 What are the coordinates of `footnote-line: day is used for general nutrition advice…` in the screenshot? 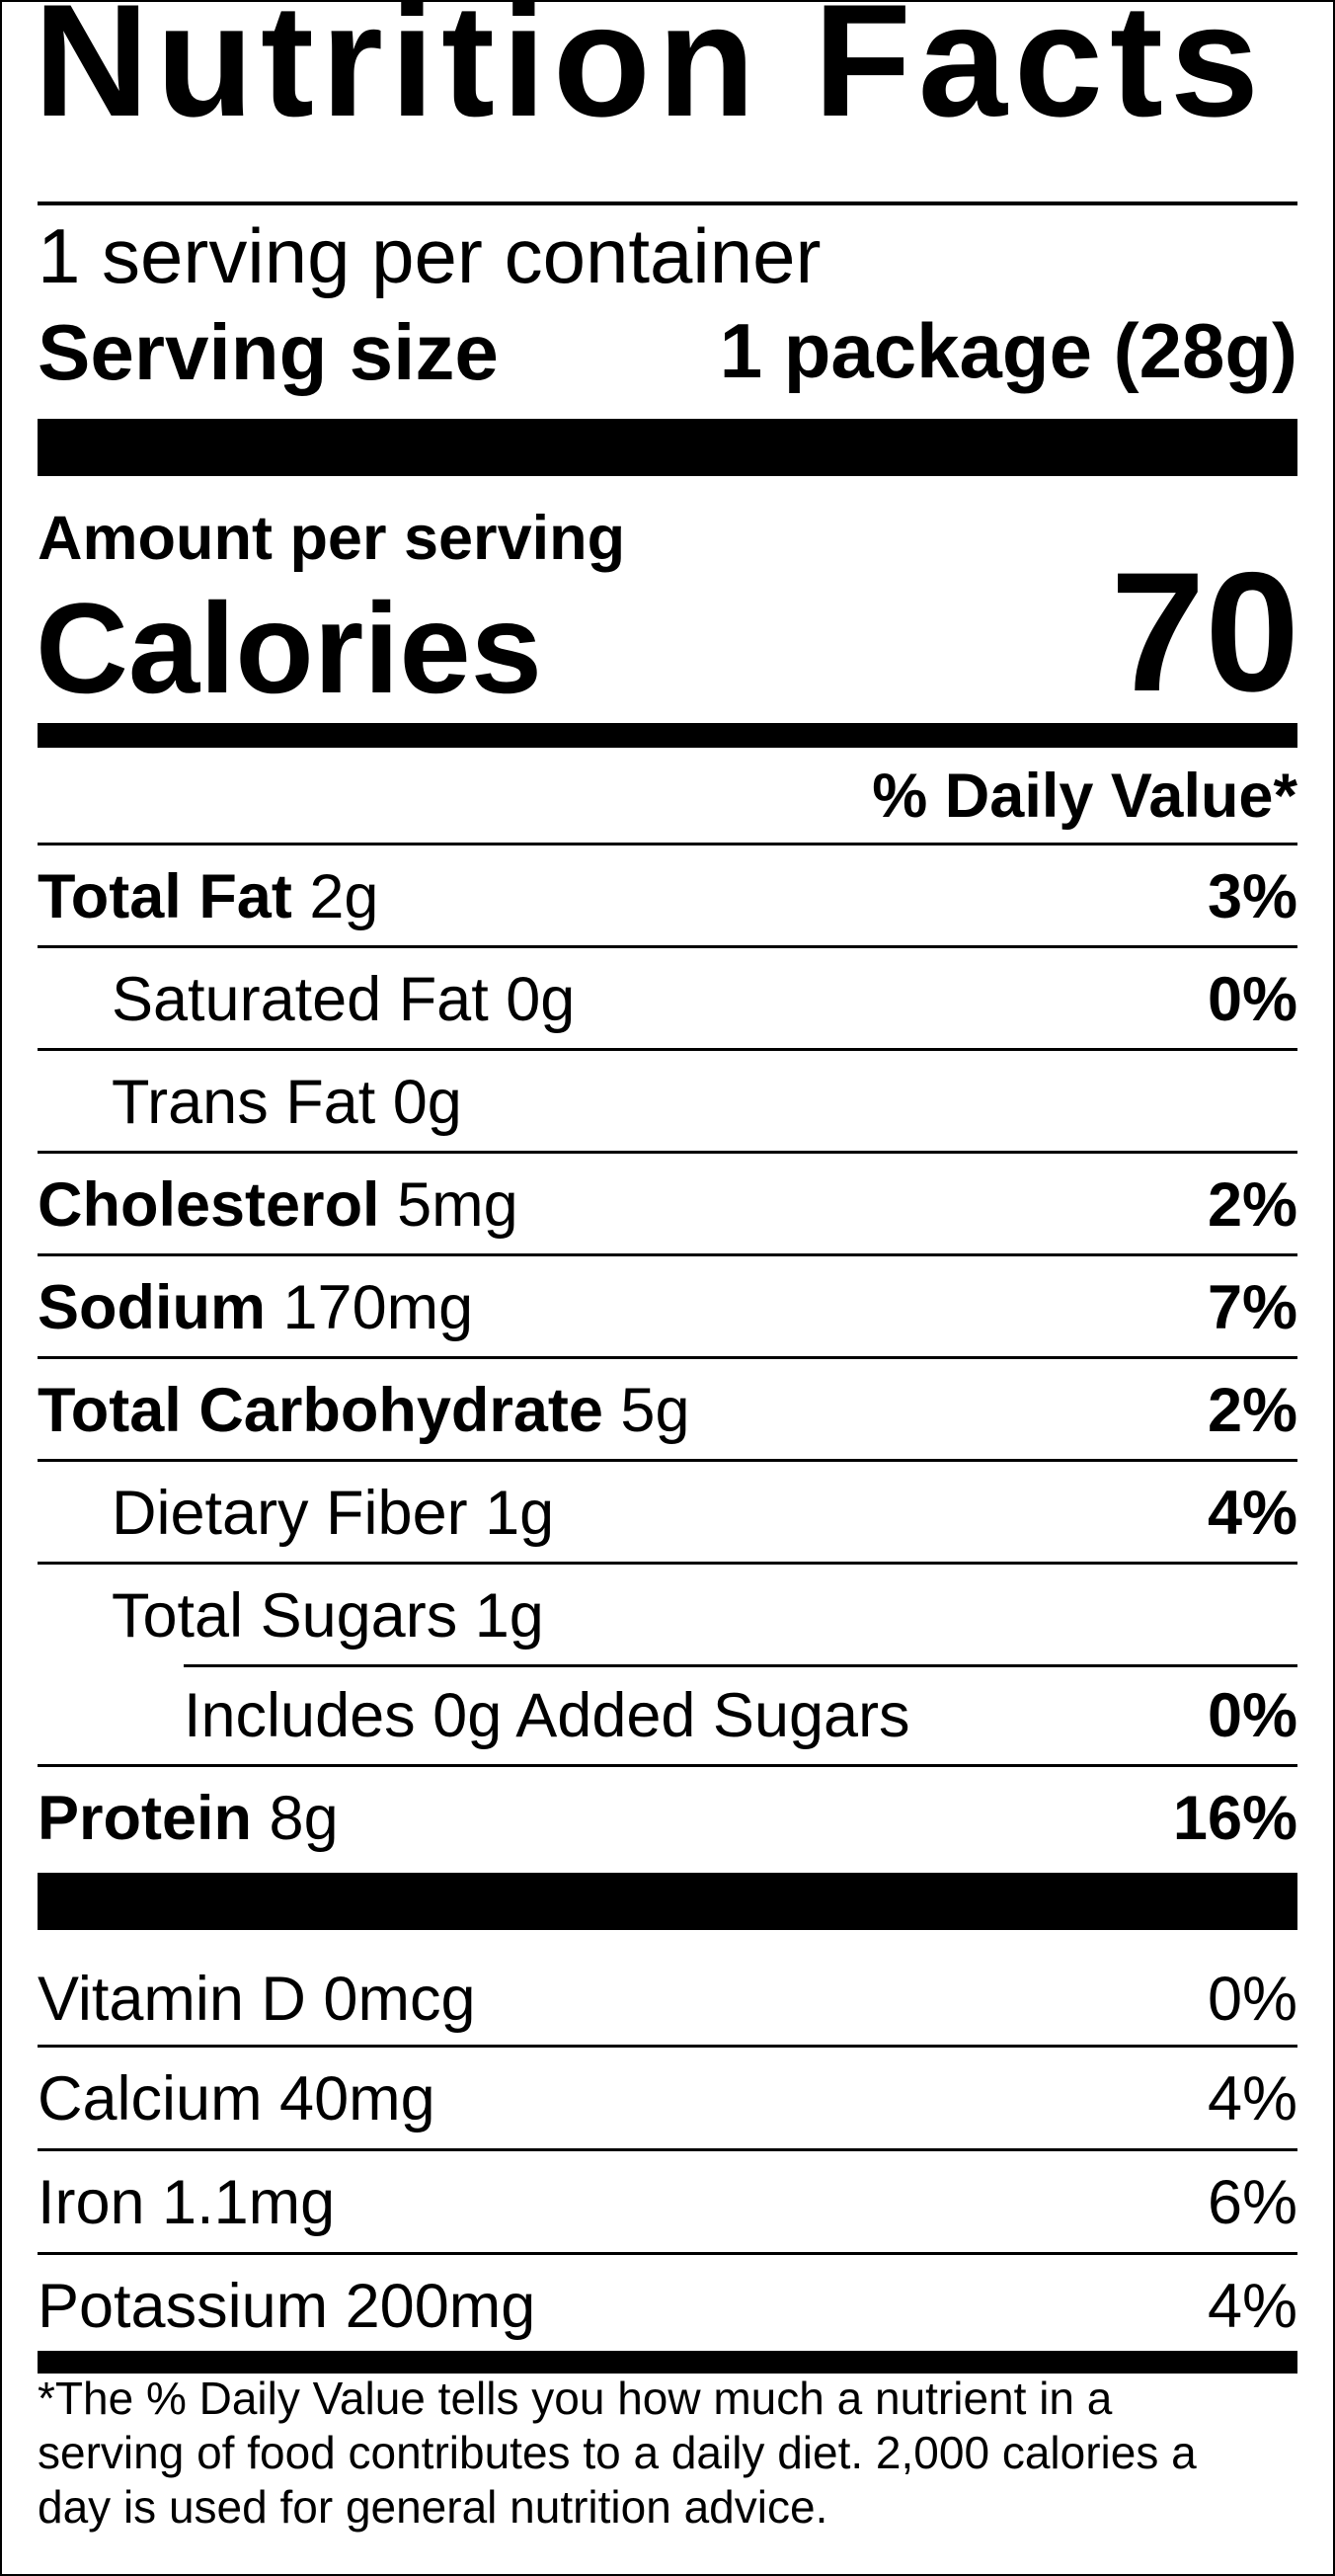 It's located at (433, 2507).